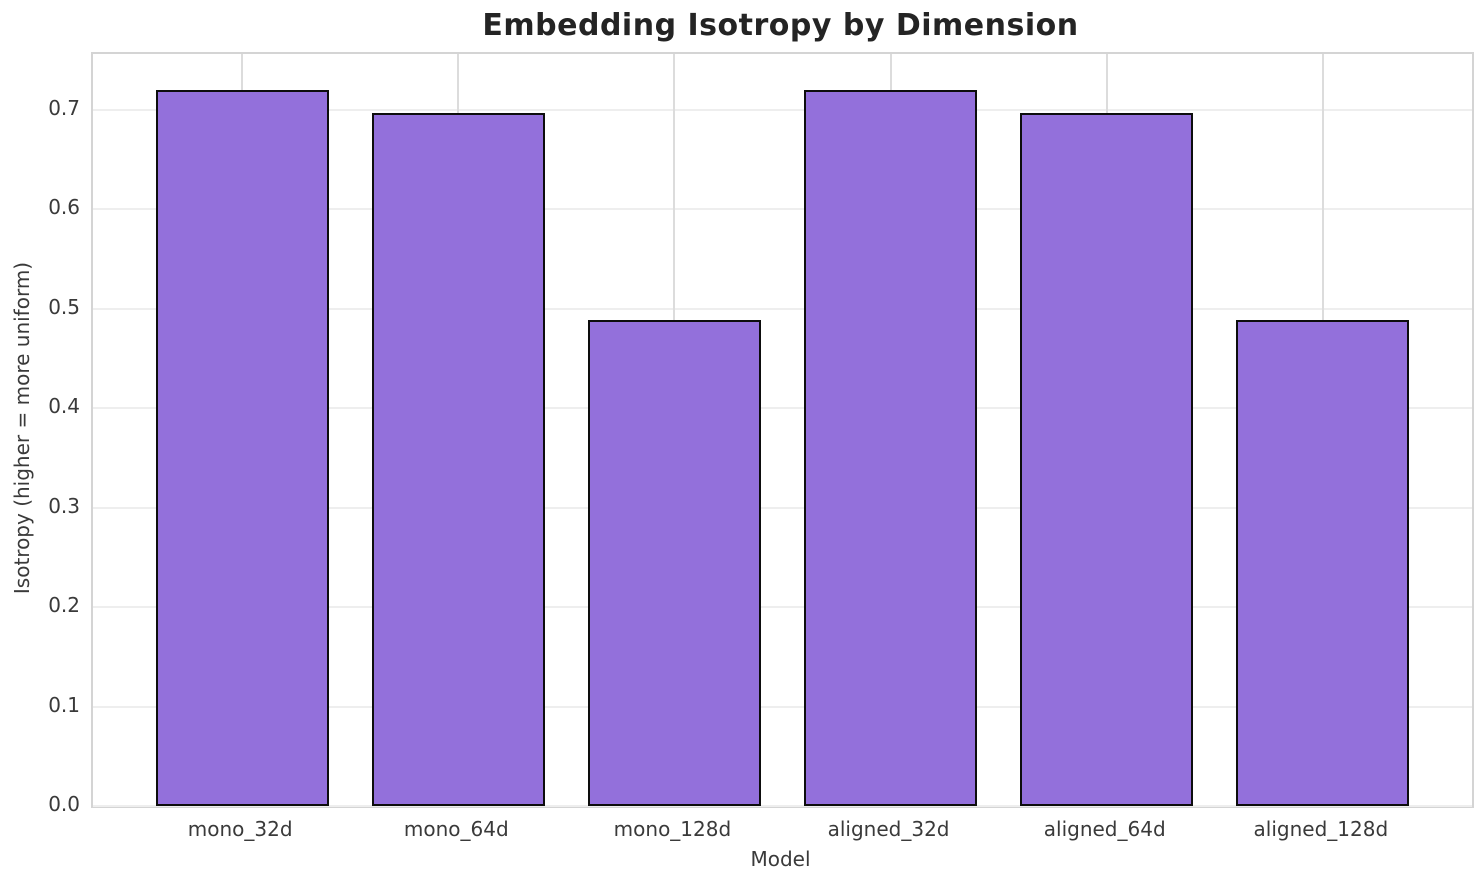 The image size is (1484, 885). What do you see at coordinates (64, 804) in the screenshot?
I see `y-tick-label-0.0: 0.0` at bounding box center [64, 804].